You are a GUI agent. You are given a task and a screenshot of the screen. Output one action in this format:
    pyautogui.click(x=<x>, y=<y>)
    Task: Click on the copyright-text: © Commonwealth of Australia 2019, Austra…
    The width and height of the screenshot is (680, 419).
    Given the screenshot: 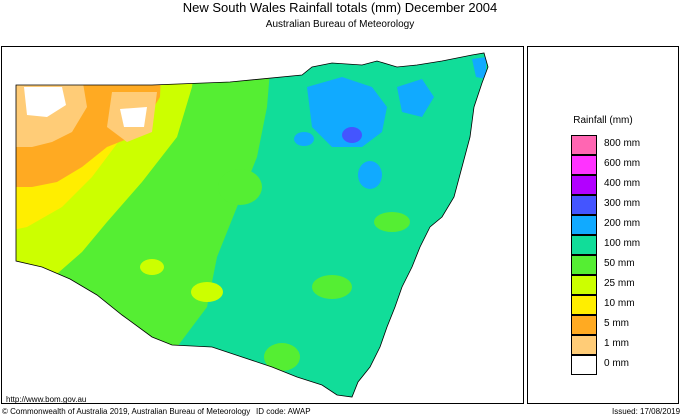 What is the action you would take?
    pyautogui.click(x=126, y=411)
    